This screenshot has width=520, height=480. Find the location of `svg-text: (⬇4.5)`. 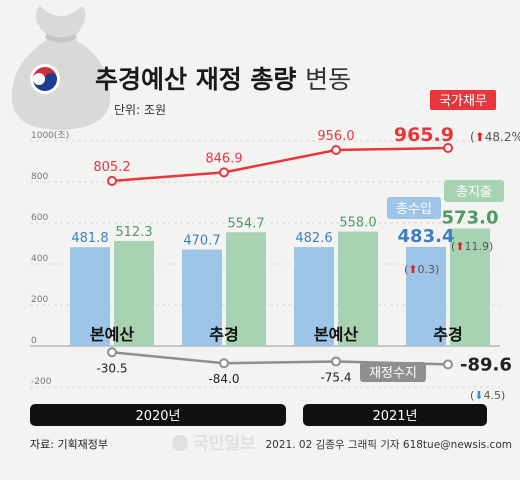

svg-text: (⬇4.5) is located at coordinates (487, 395).